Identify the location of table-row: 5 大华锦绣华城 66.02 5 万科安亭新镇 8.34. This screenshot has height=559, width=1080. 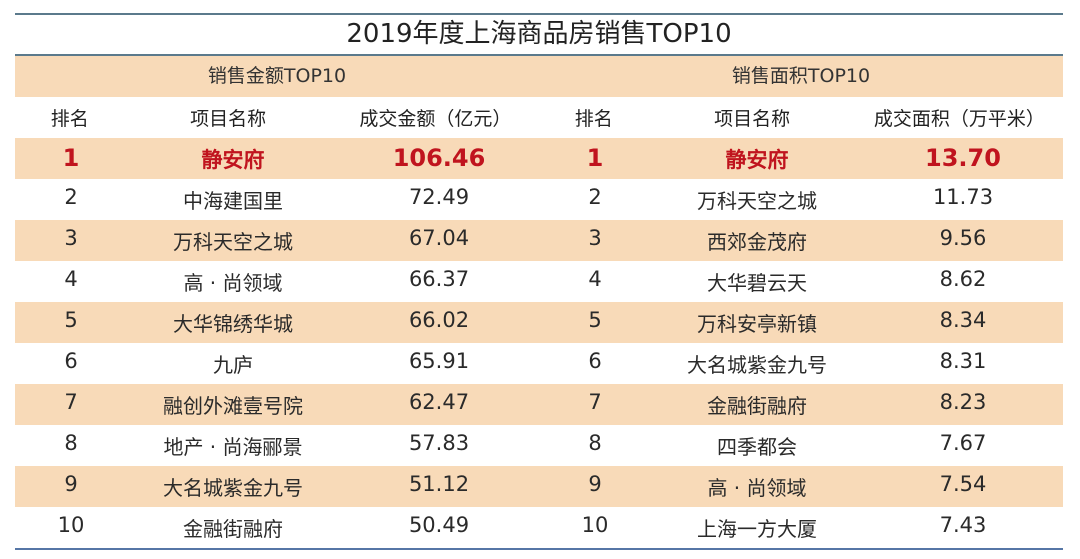
(539, 322).